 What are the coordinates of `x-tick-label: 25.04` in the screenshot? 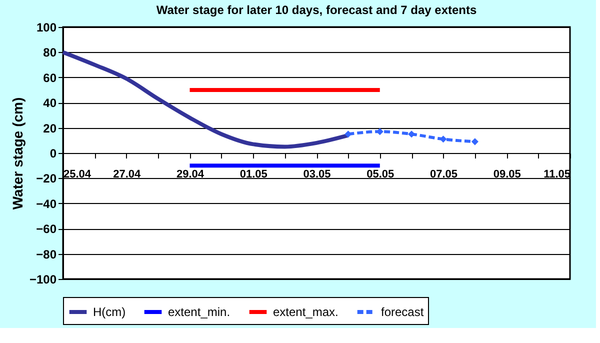 It's located at (78, 174).